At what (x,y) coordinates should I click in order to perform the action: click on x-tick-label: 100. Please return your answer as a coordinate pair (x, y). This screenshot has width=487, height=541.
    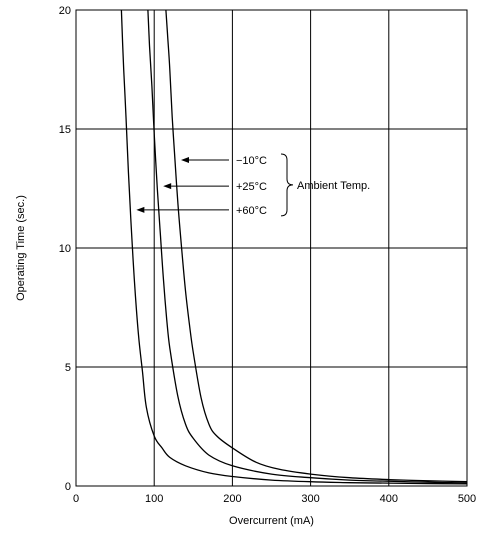
    Looking at the image, I should click on (154, 499).